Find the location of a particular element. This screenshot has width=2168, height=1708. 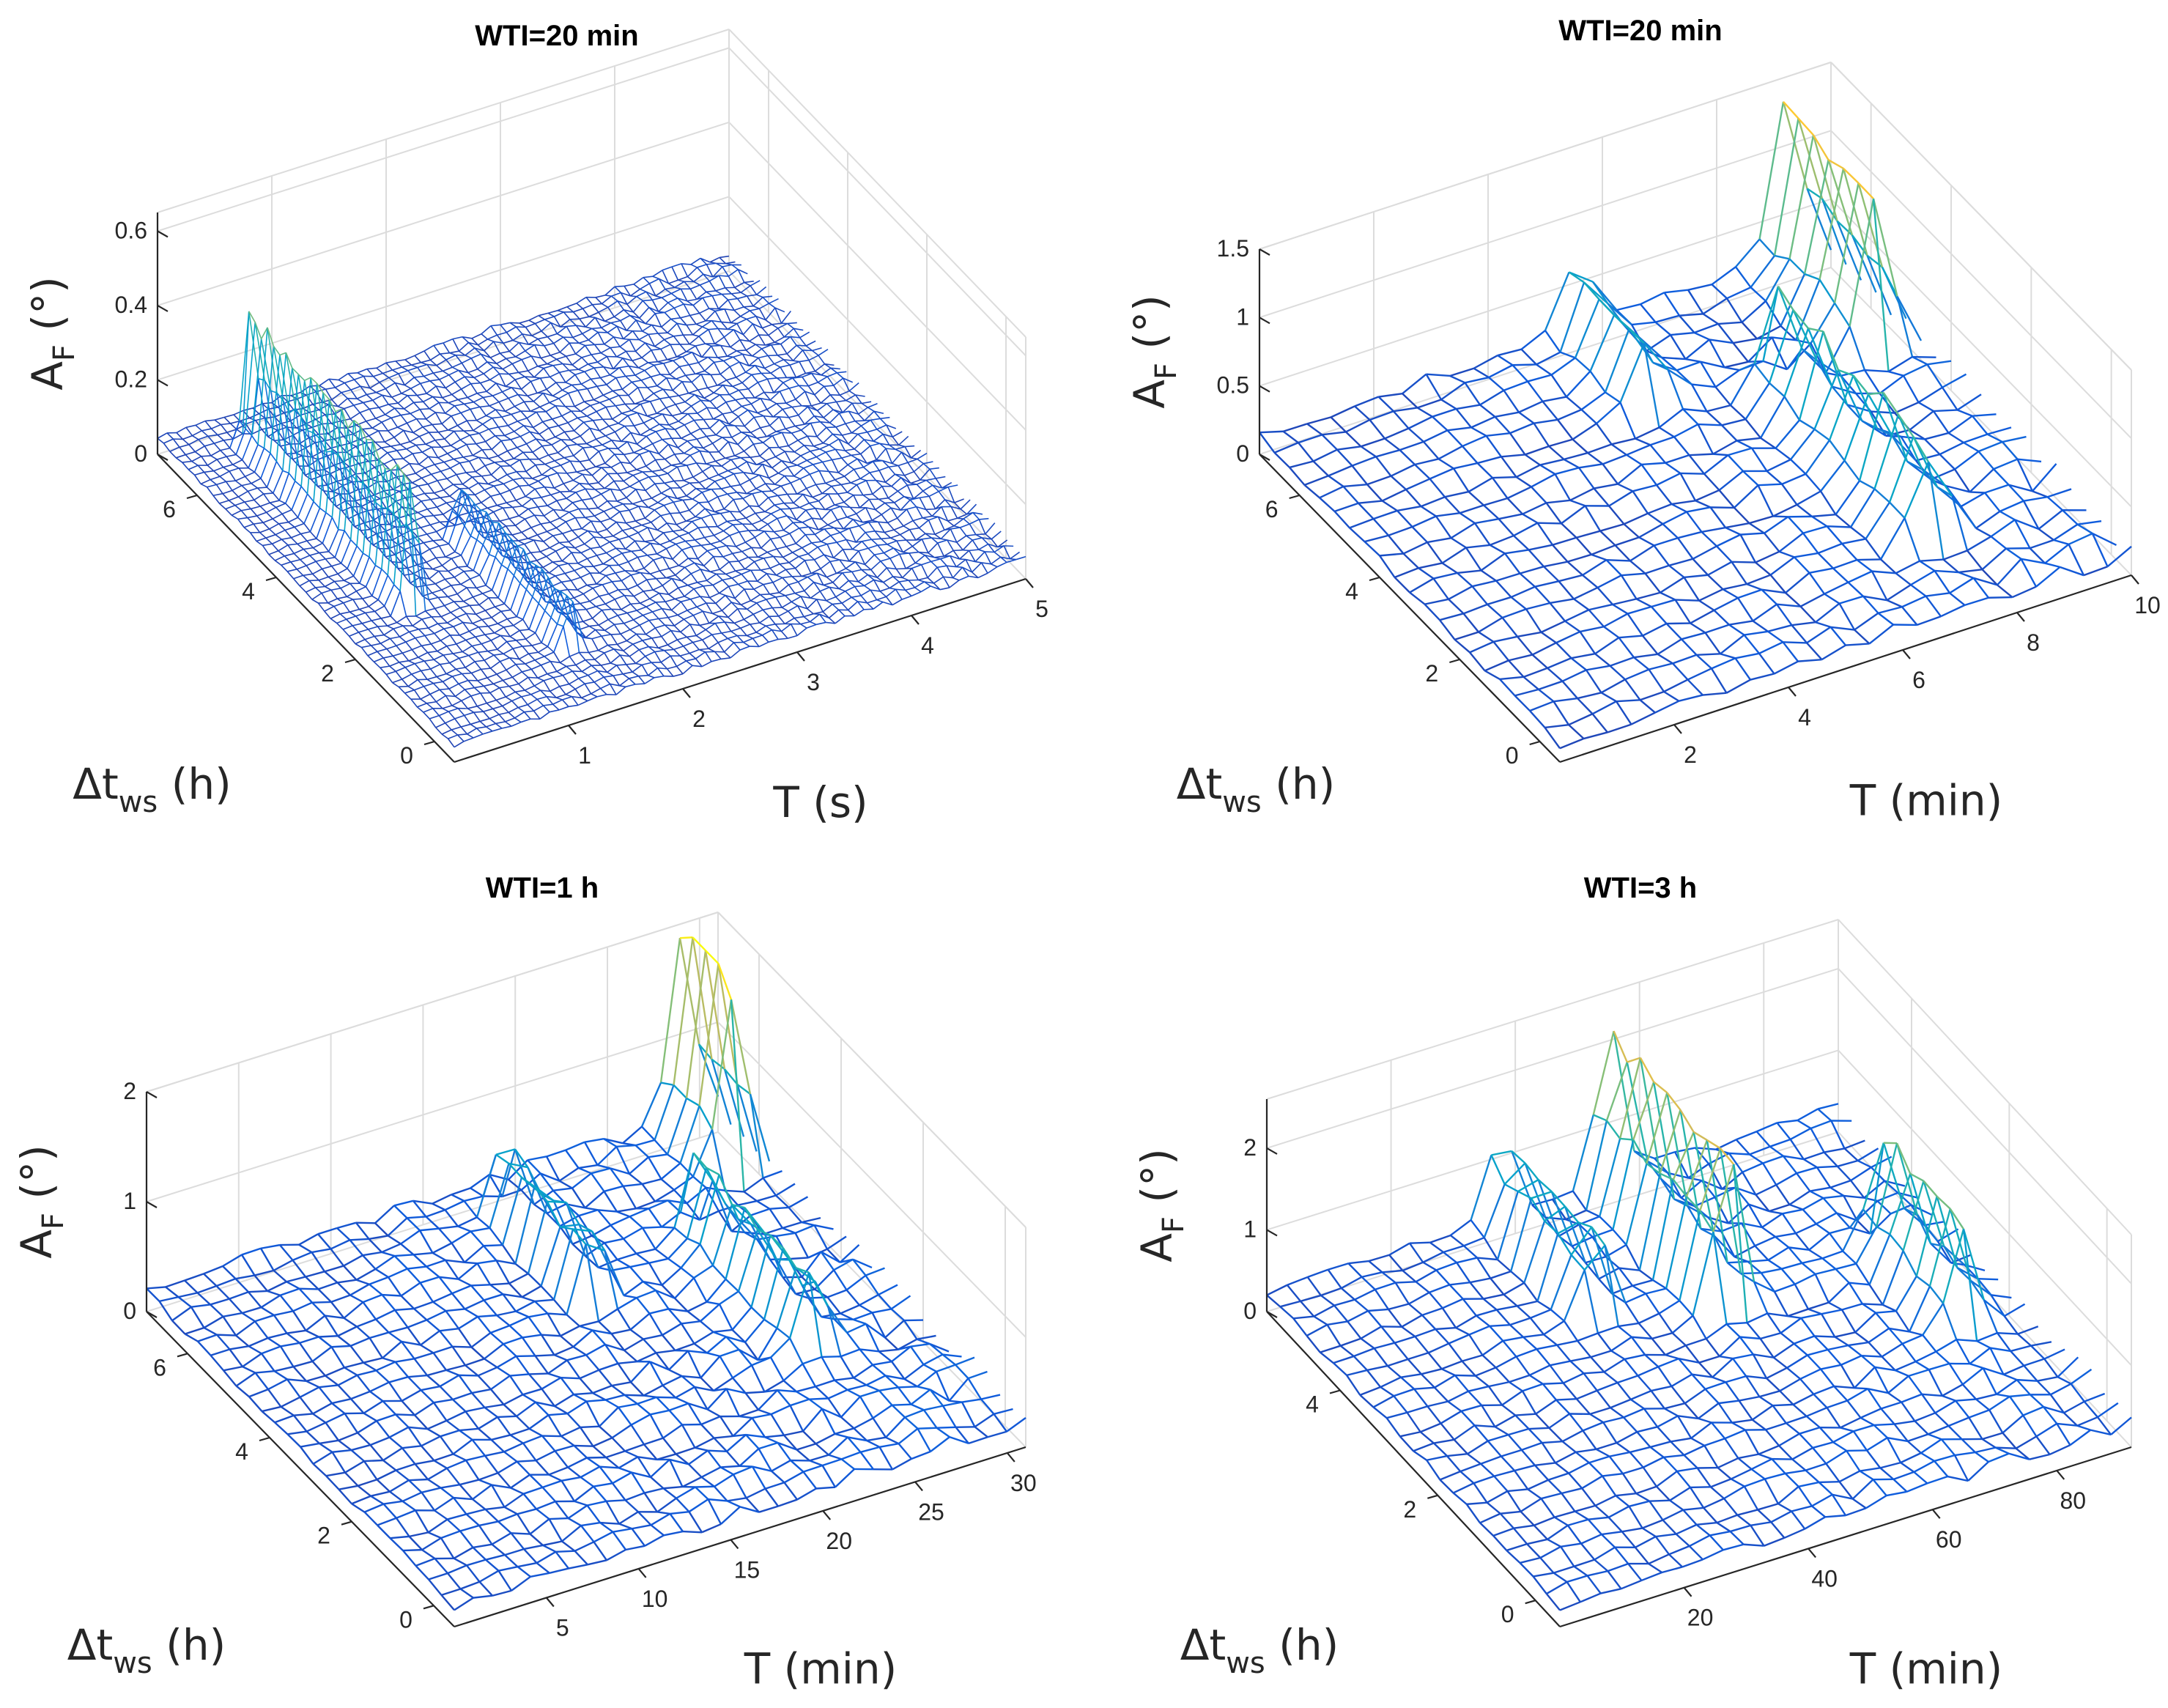

z-tick-label: 0.6 is located at coordinates (131, 230).